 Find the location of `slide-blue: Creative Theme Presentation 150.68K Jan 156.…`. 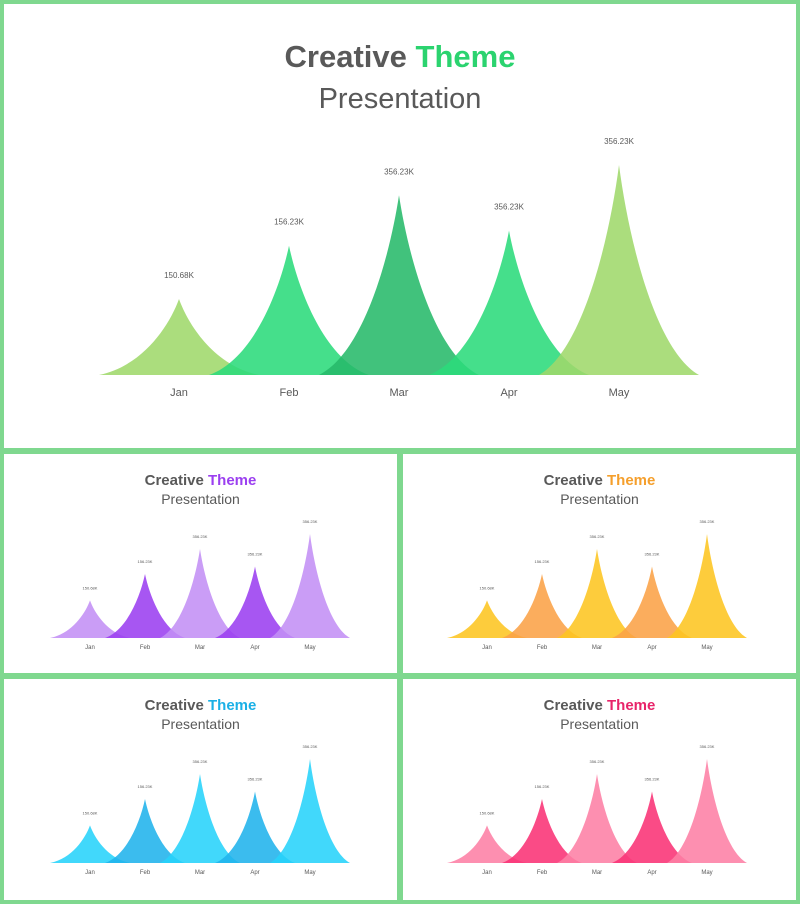

slide-blue: Creative Theme Presentation 150.68K Jan 156.… is located at coordinates (200, 789).